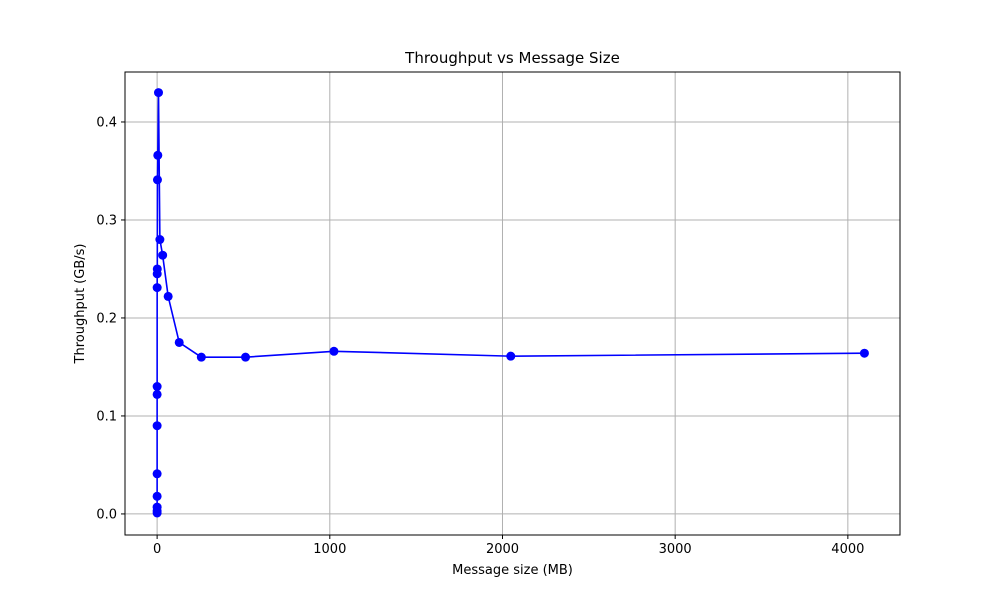  Describe the element at coordinates (106, 318) in the screenshot. I see `y-tick-label: 0.2` at that location.